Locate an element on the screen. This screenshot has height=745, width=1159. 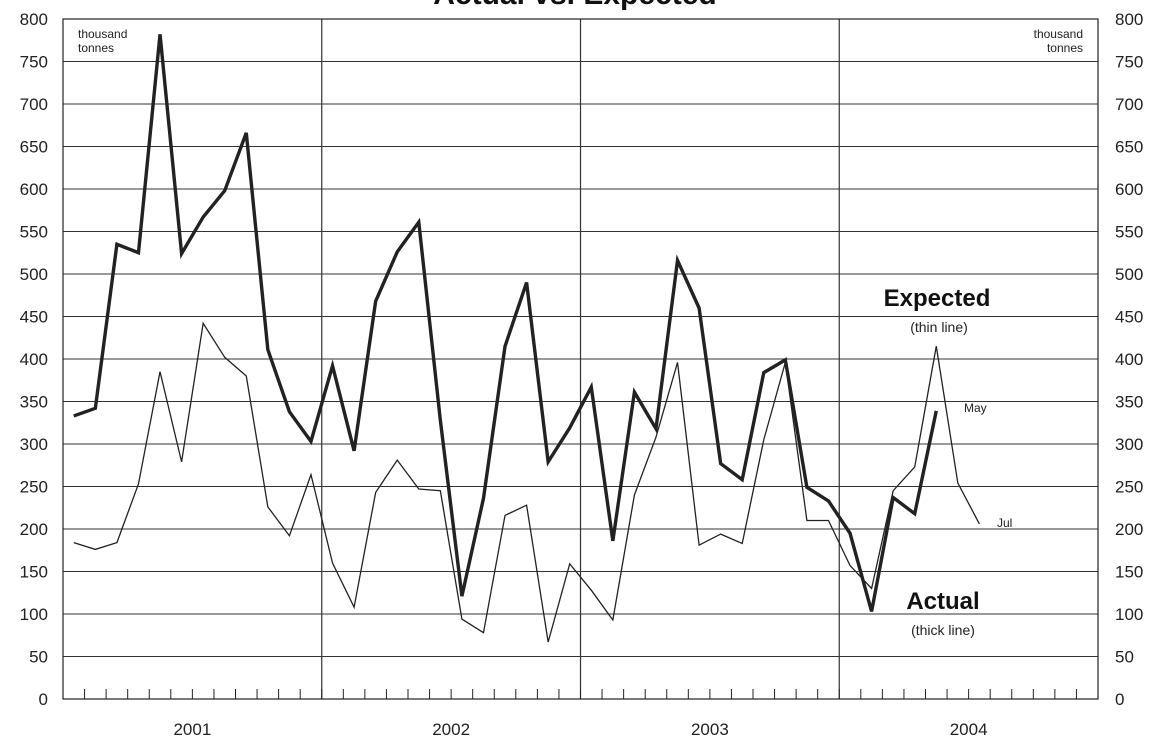
year-label-2002: 2002 is located at coordinates (451, 729).